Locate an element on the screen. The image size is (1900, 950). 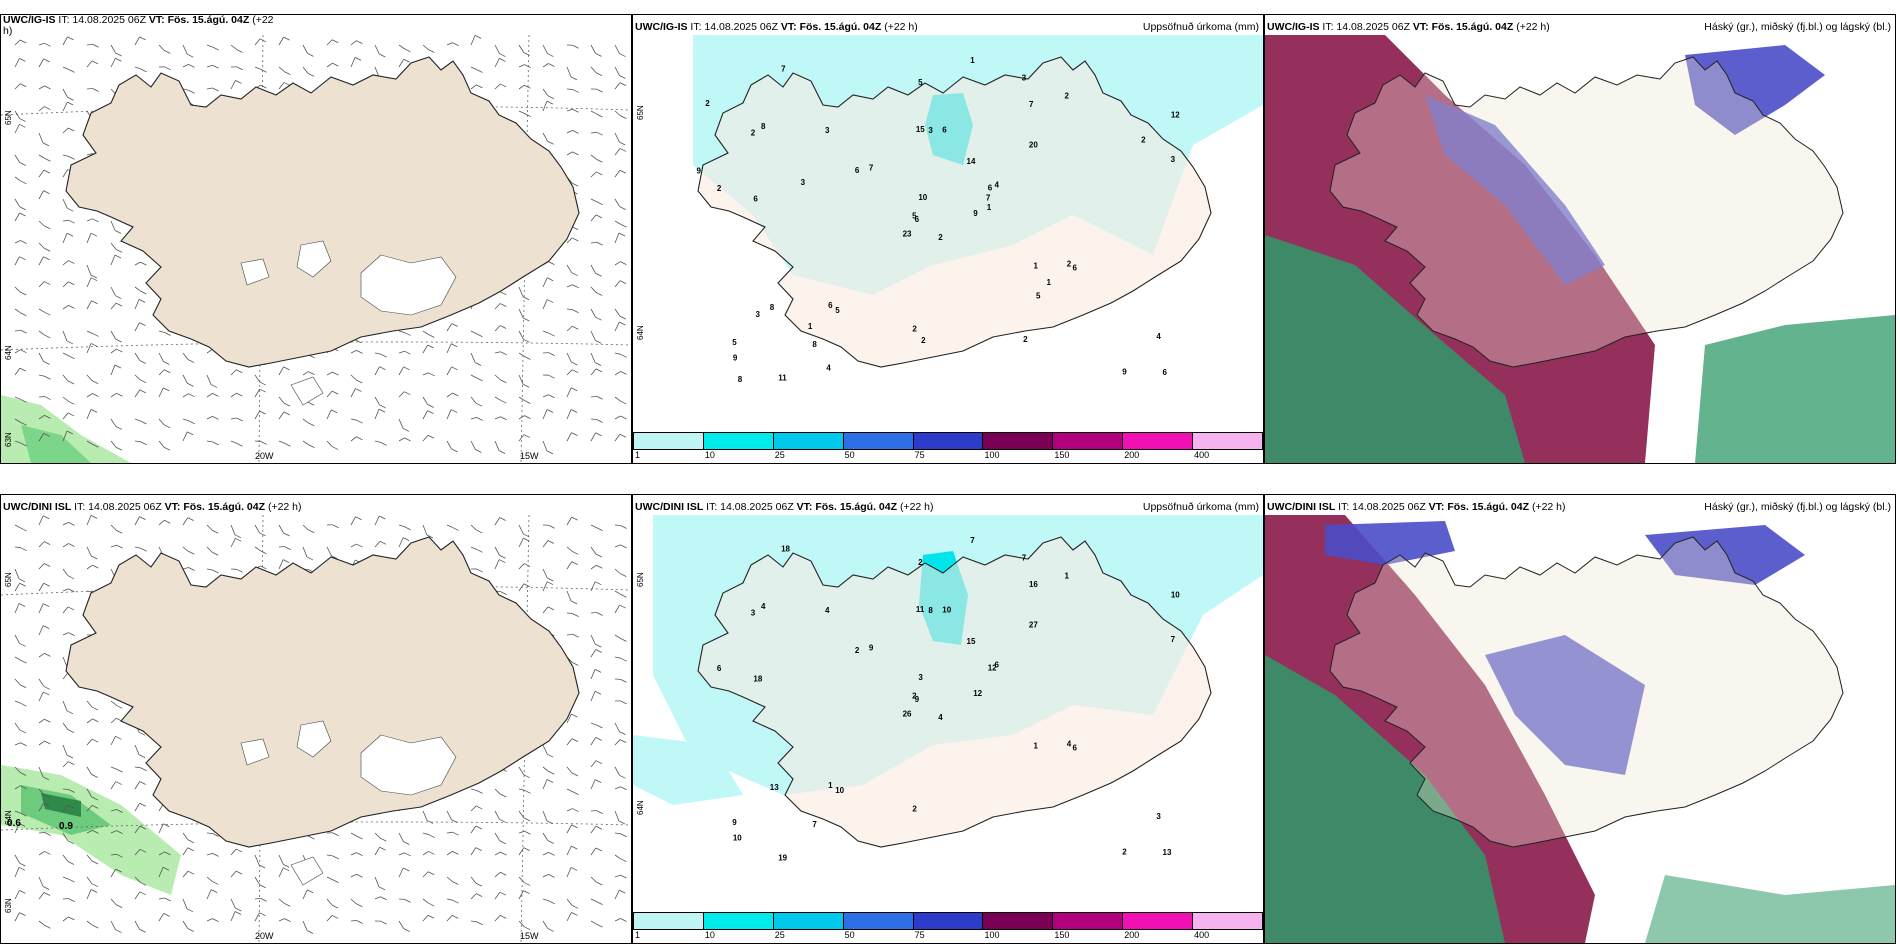
colorbar-swatch: 150 is located at coordinates (1088, 926).